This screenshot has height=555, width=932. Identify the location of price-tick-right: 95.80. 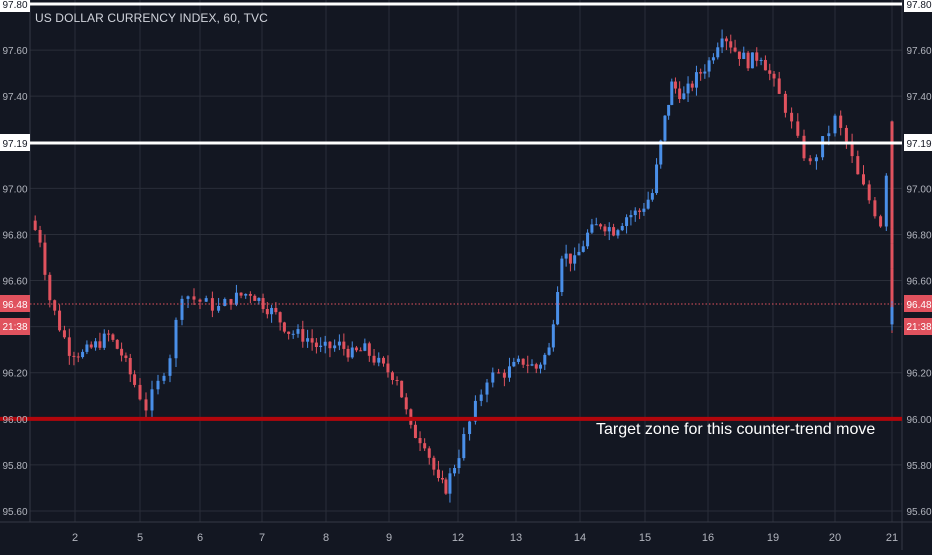
(918, 466).